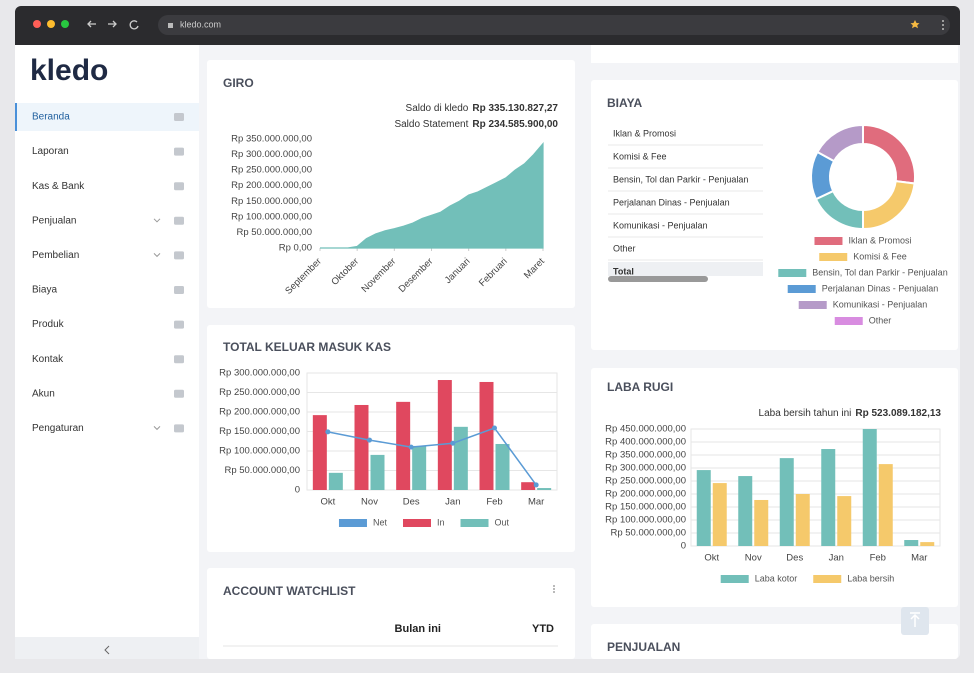 The height and width of the screenshot is (678, 974). What do you see at coordinates (43, 393) in the screenshot?
I see `nav-item: Akun` at bounding box center [43, 393].